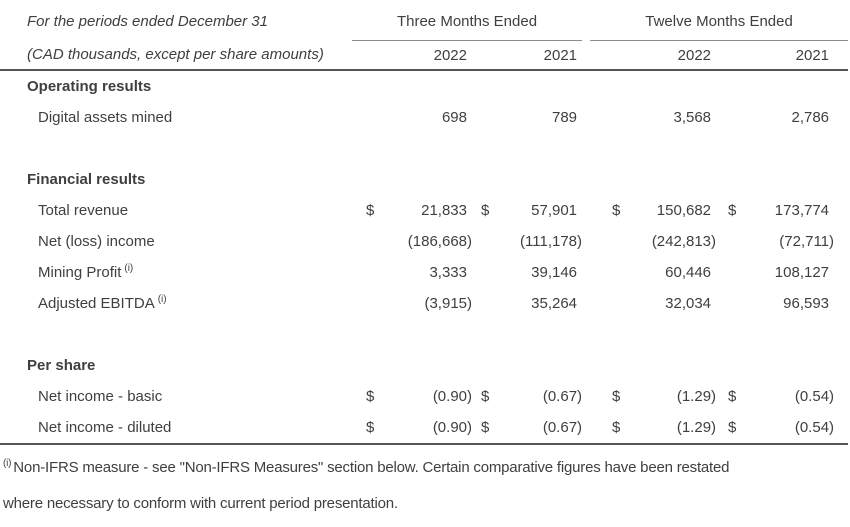 The height and width of the screenshot is (527, 850). Describe the element at coordinates (176, 117) in the screenshot. I see `row-label: Digital assets mined` at that location.